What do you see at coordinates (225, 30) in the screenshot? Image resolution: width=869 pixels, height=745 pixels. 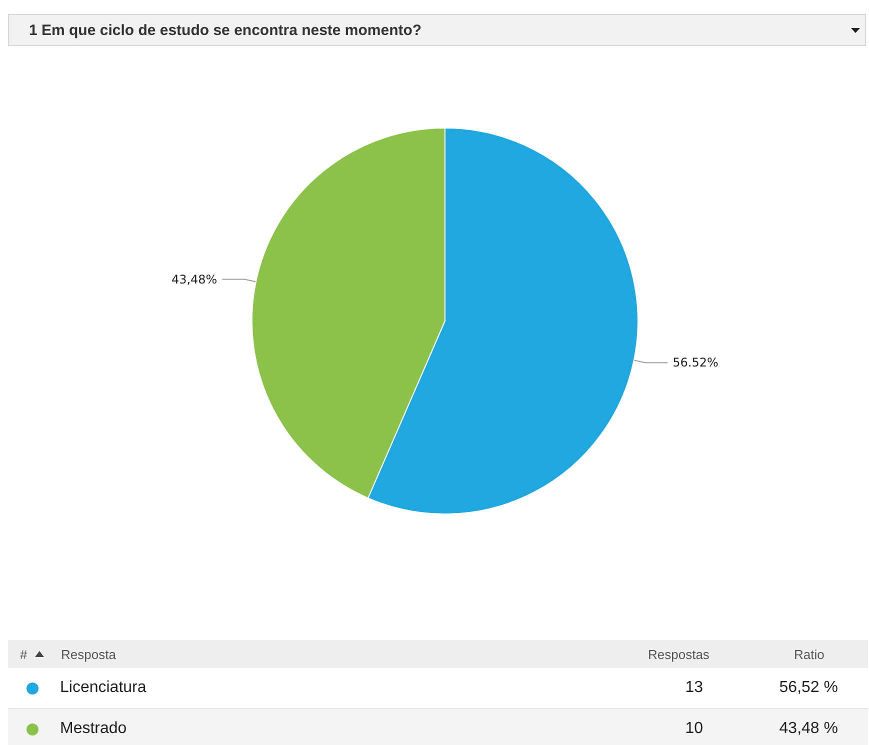 I see `chart-title: 1 Em que ciclo de estudo se encontra neste momento?` at bounding box center [225, 30].